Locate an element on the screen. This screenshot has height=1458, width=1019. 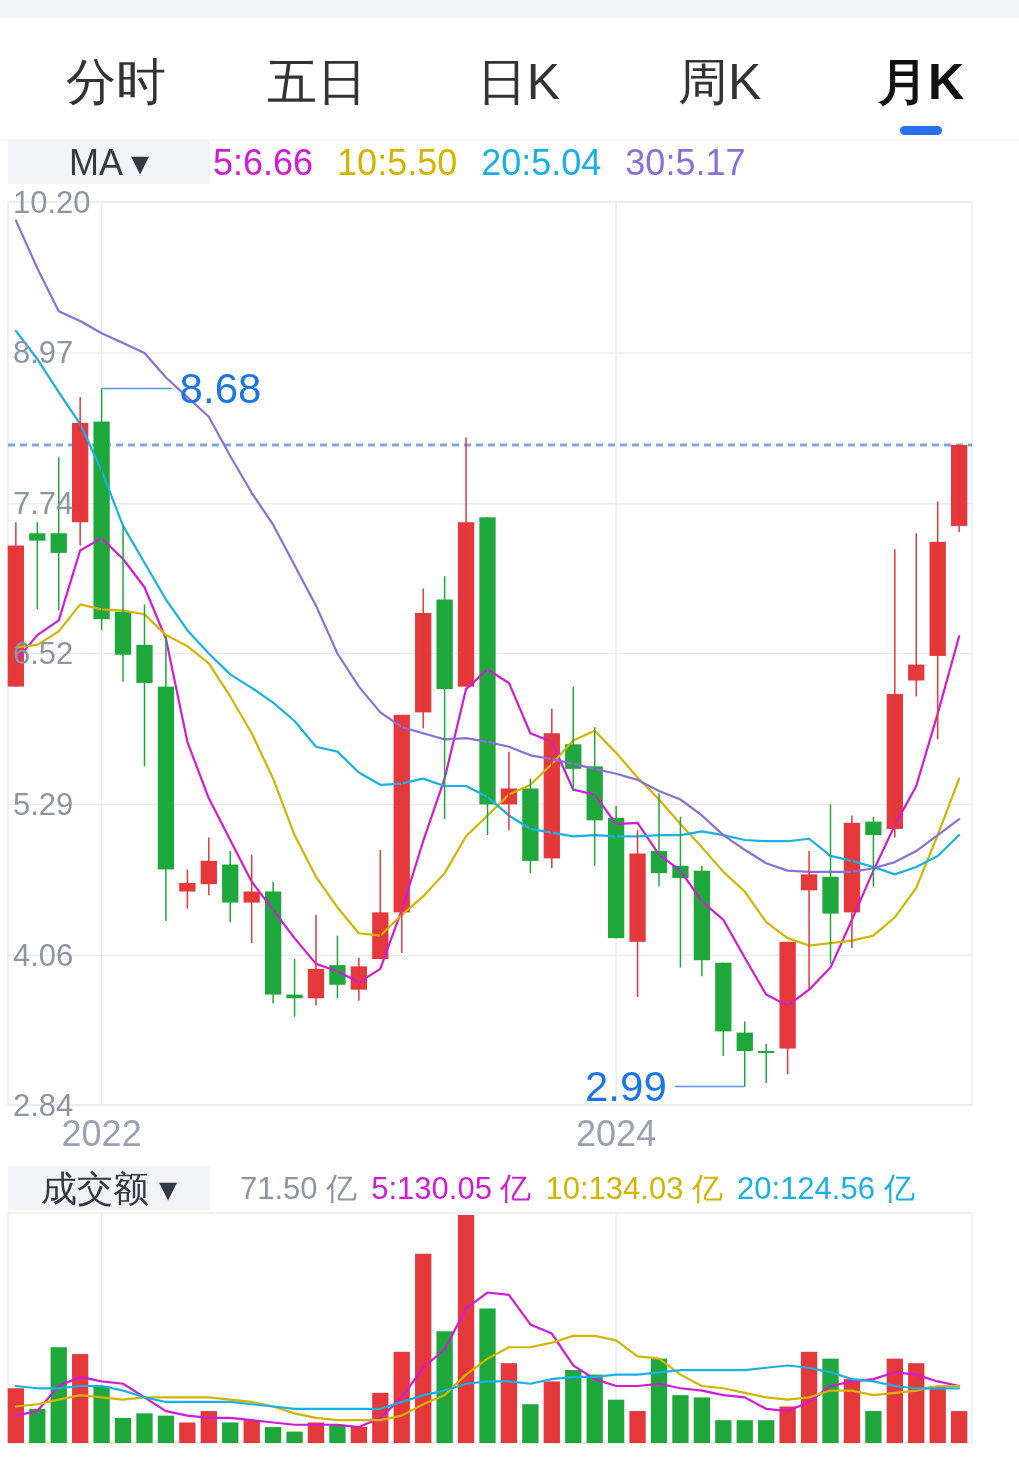
text: 71.50 亿 is located at coordinates (299, 1188).